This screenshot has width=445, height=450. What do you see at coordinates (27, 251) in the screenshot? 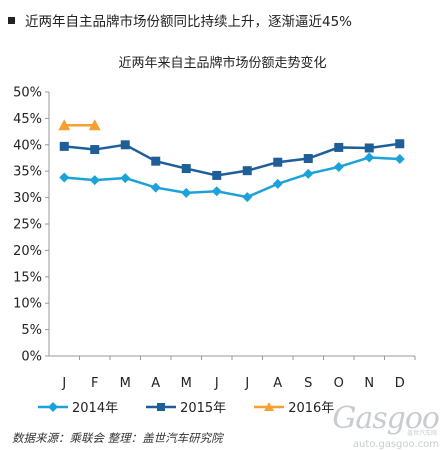
I see `y-tick-label: 20%` at bounding box center [27, 251].